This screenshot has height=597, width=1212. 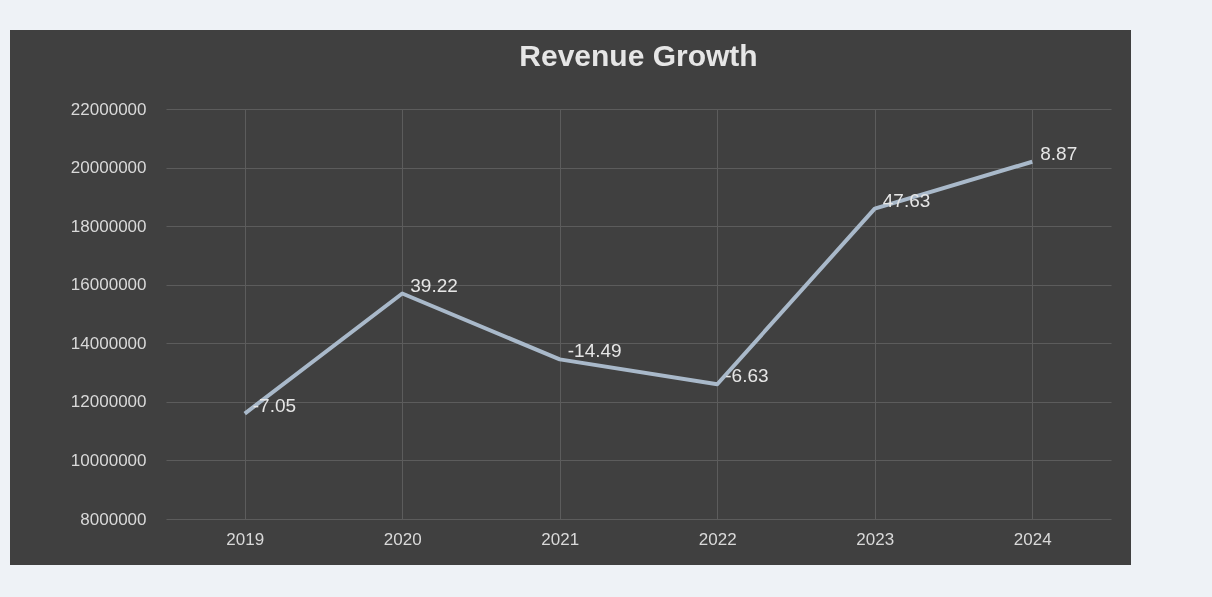 What do you see at coordinates (560, 539) in the screenshot?
I see `x-tick-label: 2021` at bounding box center [560, 539].